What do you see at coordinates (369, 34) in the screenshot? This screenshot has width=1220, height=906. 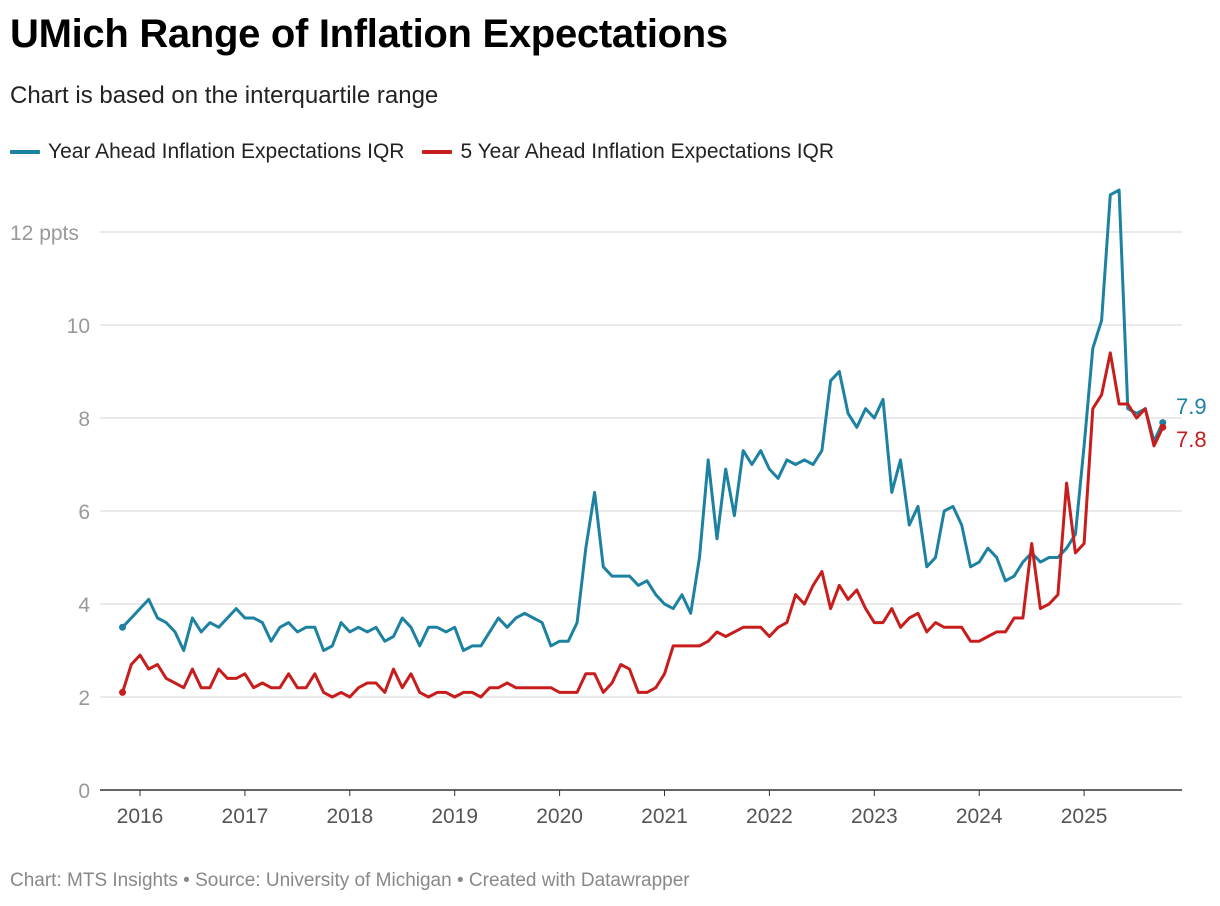 I see `chart-title: UMich Range of Inflation Expectations` at bounding box center [369, 34].